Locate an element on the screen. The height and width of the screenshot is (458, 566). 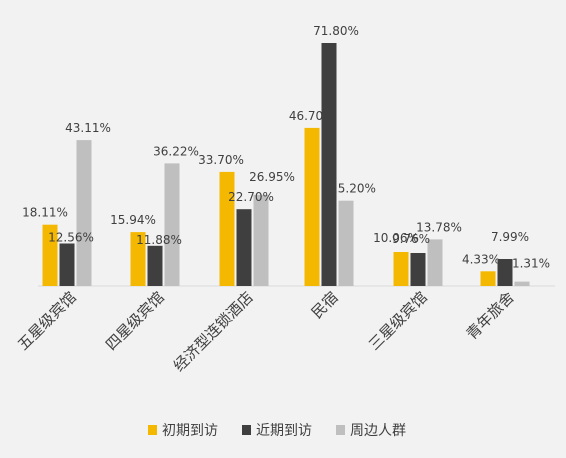
category-label-5: 三星级宾馆 is located at coordinates (398, 321).